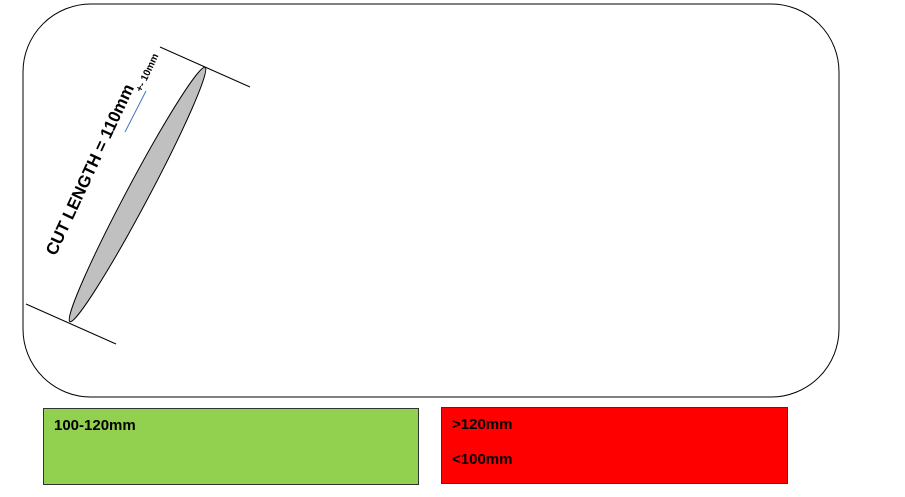 This screenshot has width=905, height=497. What do you see at coordinates (482, 424) in the screenshot?
I see `legend-reject-label-over: >120mm` at bounding box center [482, 424].